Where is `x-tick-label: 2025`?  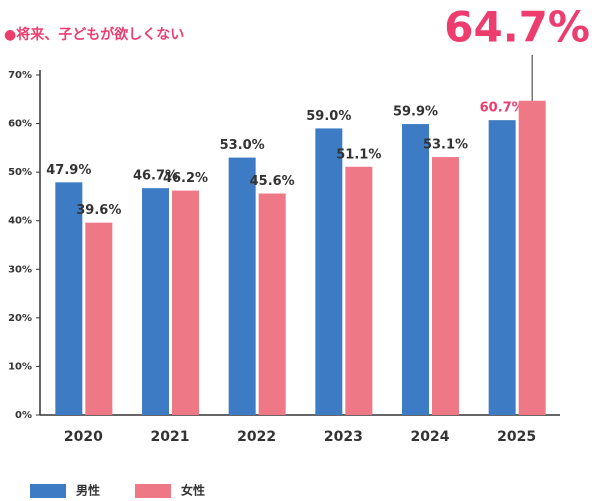 x-tick-label: 2025 is located at coordinates (516, 437).